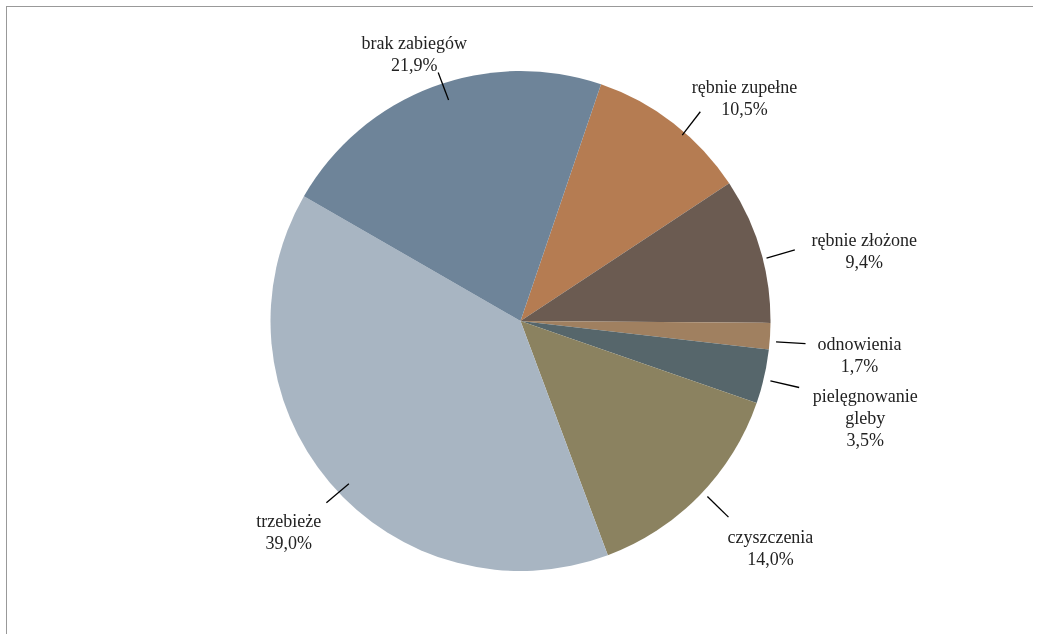 The height and width of the screenshot is (644, 1043). Describe the element at coordinates (859, 344) in the screenshot. I see `slice-label: odnowienia` at that location.